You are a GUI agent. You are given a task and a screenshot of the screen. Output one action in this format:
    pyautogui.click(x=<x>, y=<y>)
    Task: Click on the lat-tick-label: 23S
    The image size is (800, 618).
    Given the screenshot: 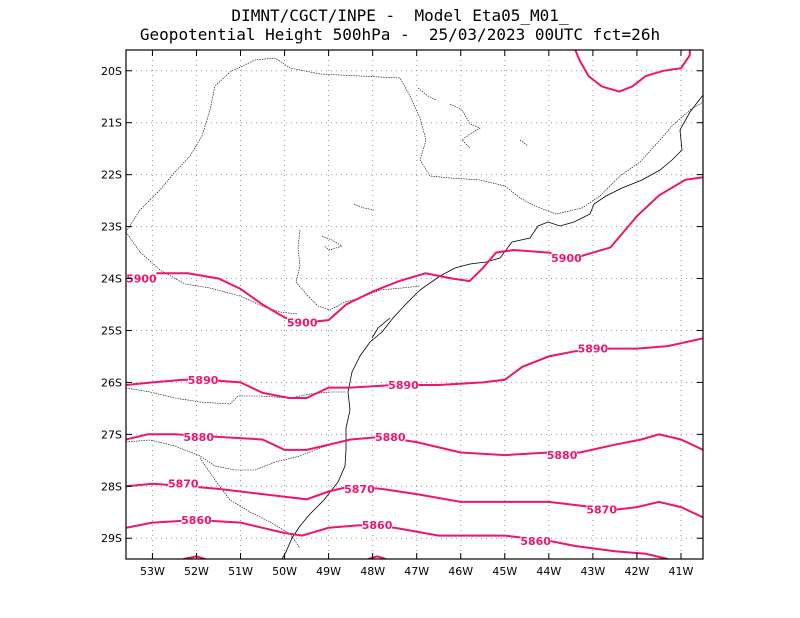 What is the action you would take?
    pyautogui.click(x=111, y=227)
    